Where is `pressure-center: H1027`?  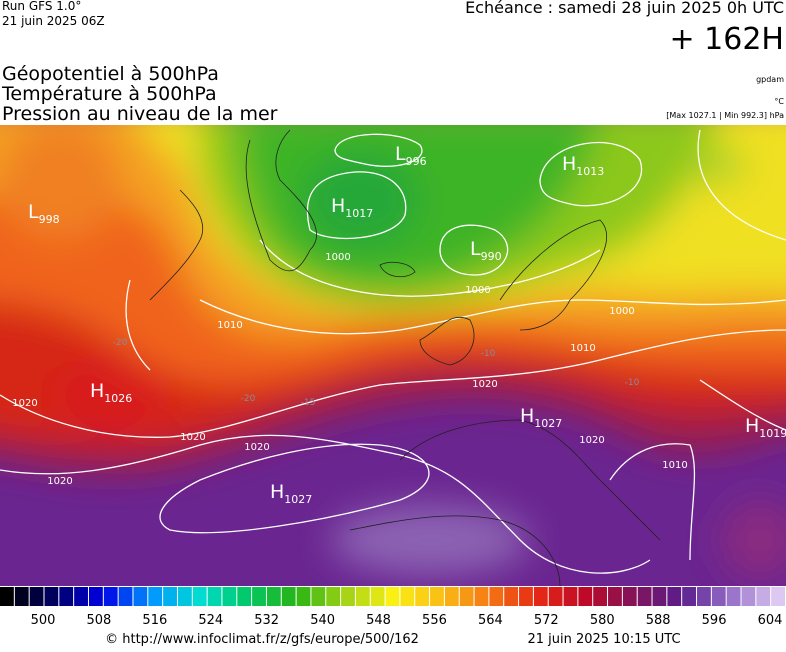
pressure-center: H1027 is located at coordinates (541, 417).